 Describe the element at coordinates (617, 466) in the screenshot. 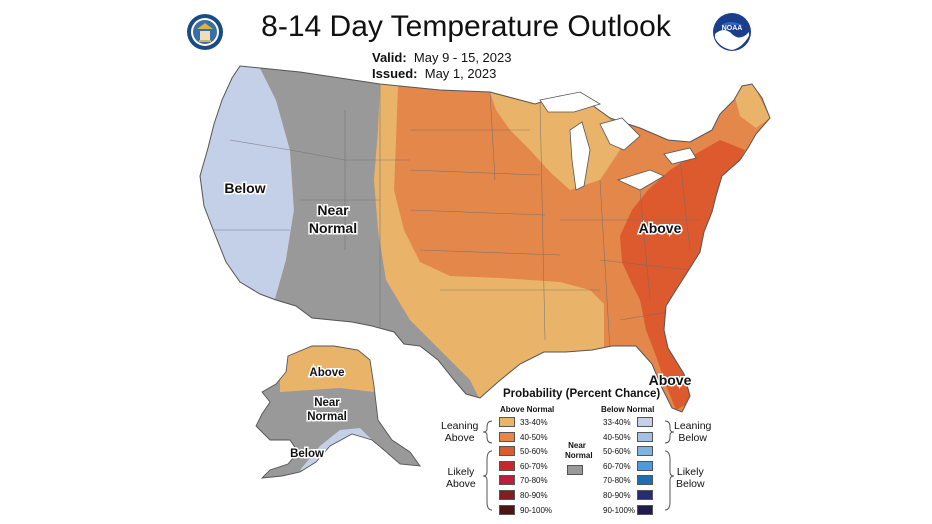

I see `legend-below-range-label: 60-70%` at that location.